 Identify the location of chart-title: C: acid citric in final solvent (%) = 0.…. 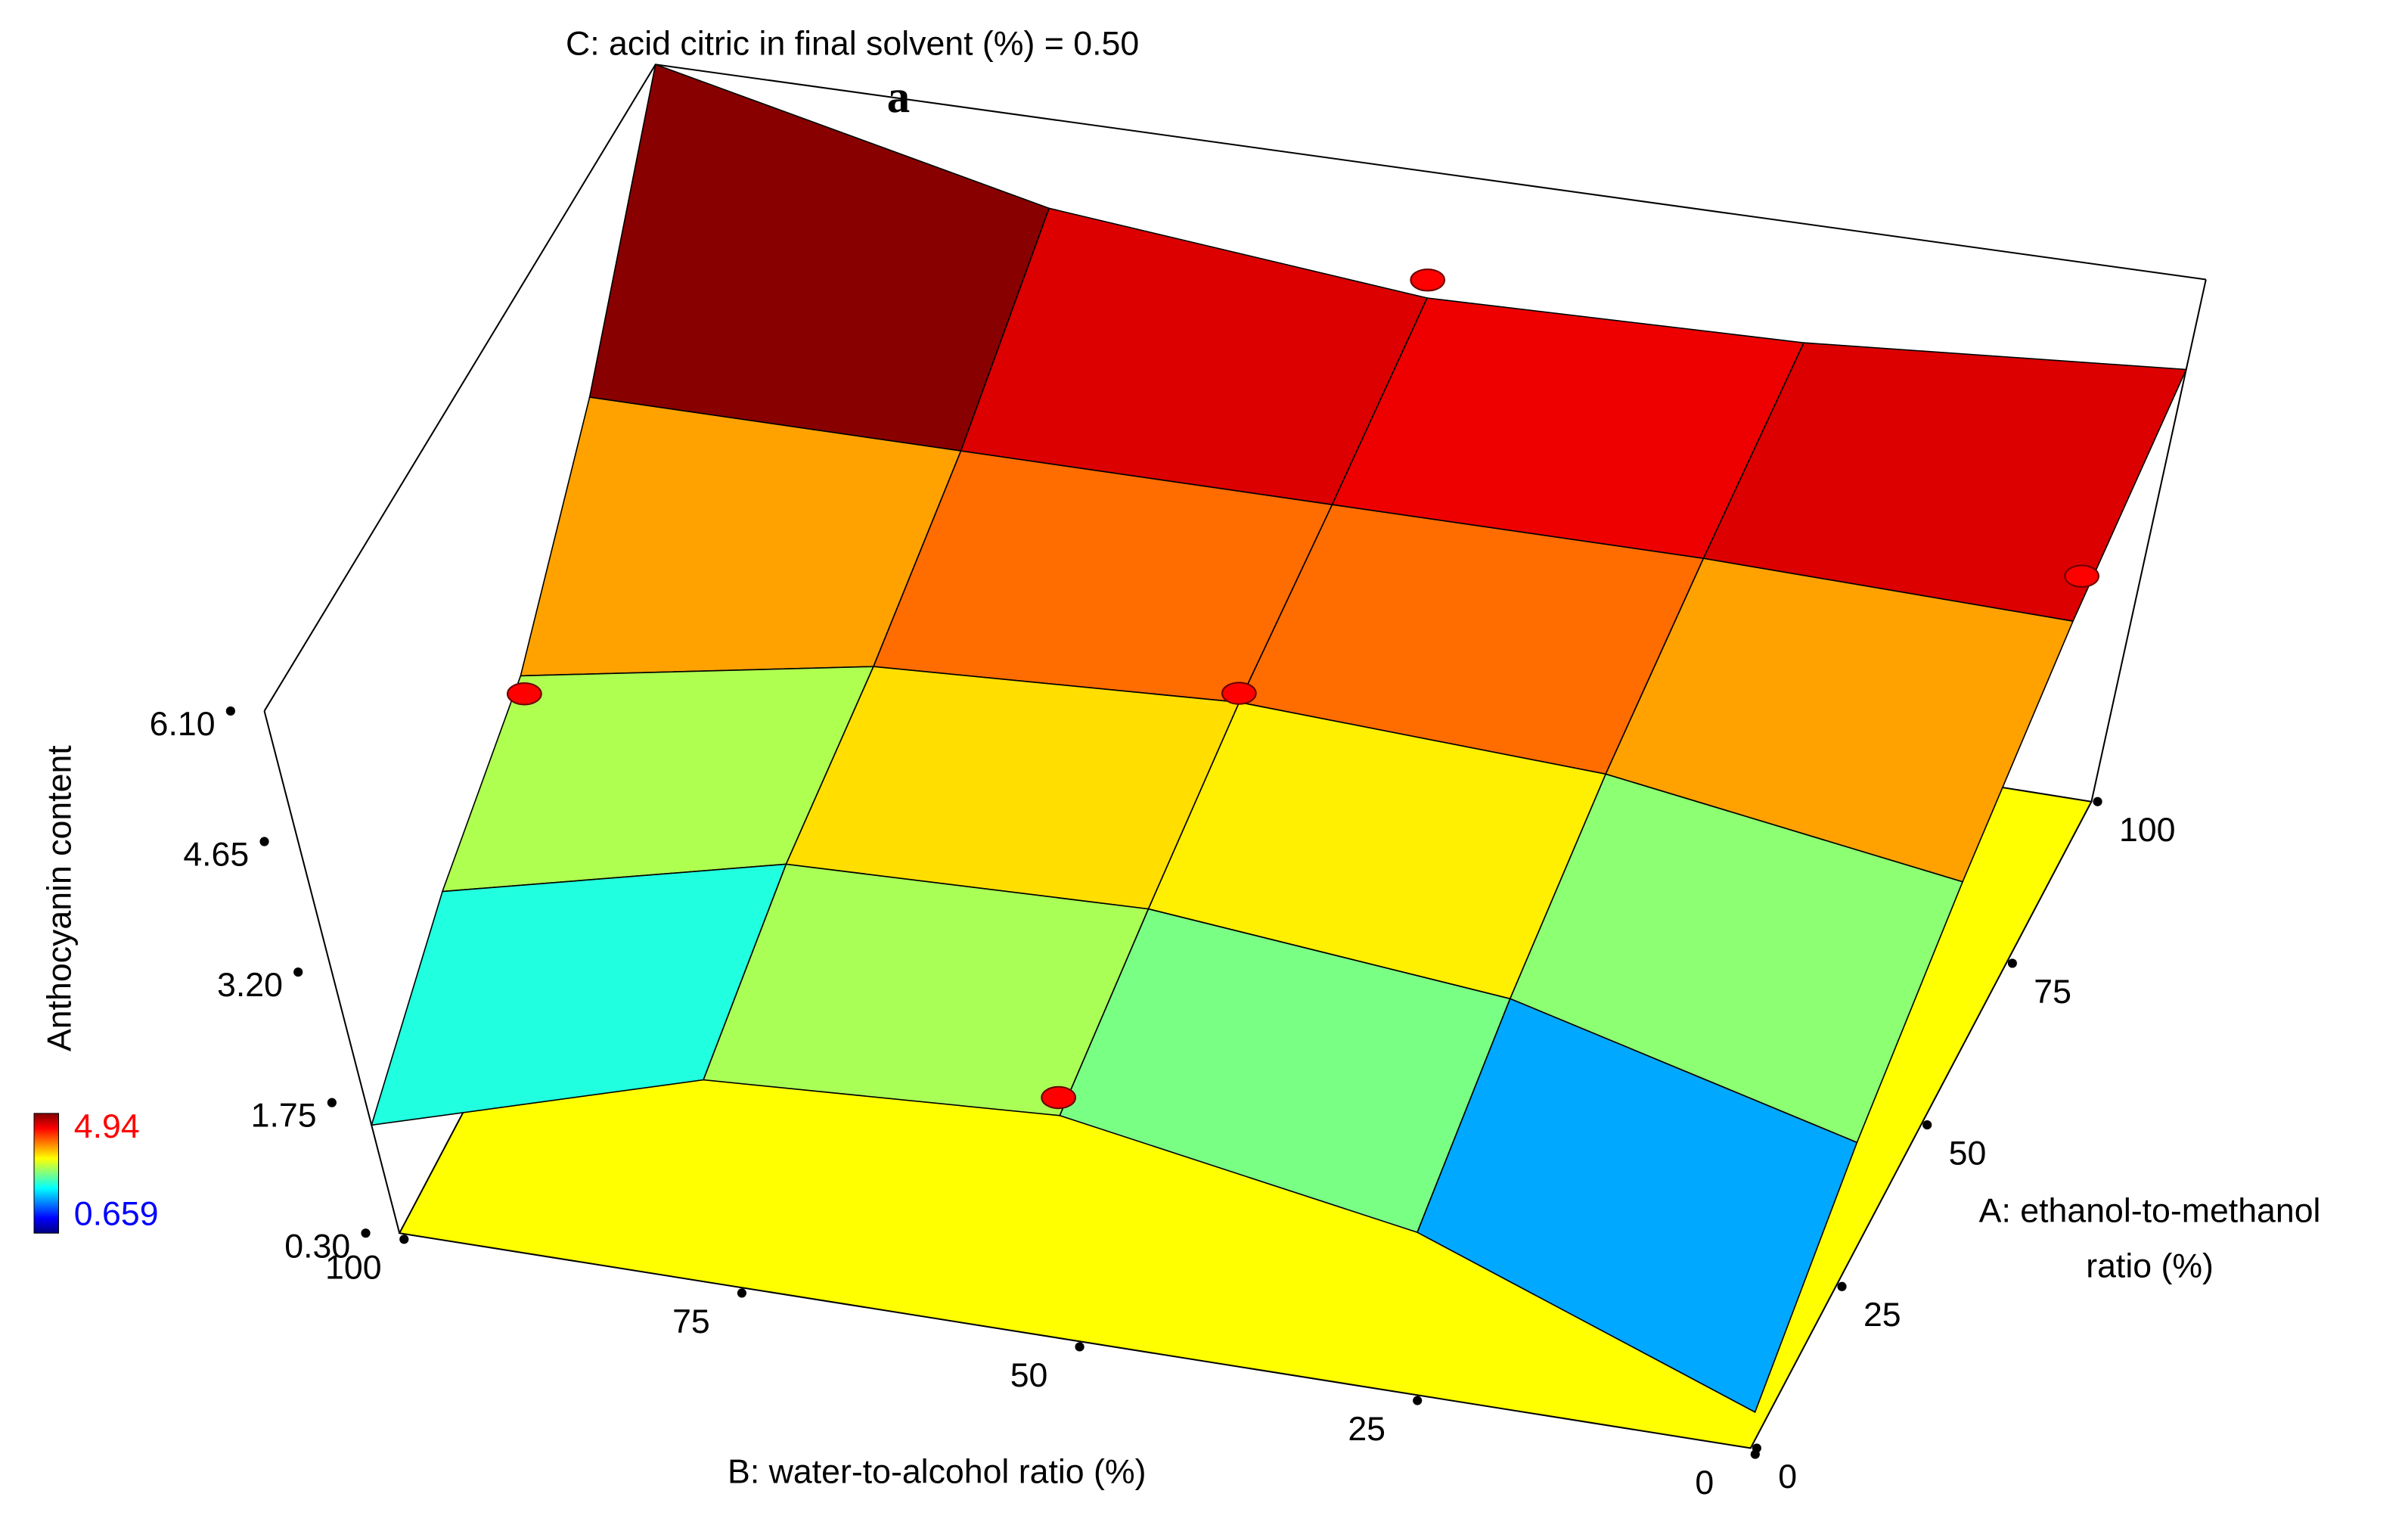
(852, 44).